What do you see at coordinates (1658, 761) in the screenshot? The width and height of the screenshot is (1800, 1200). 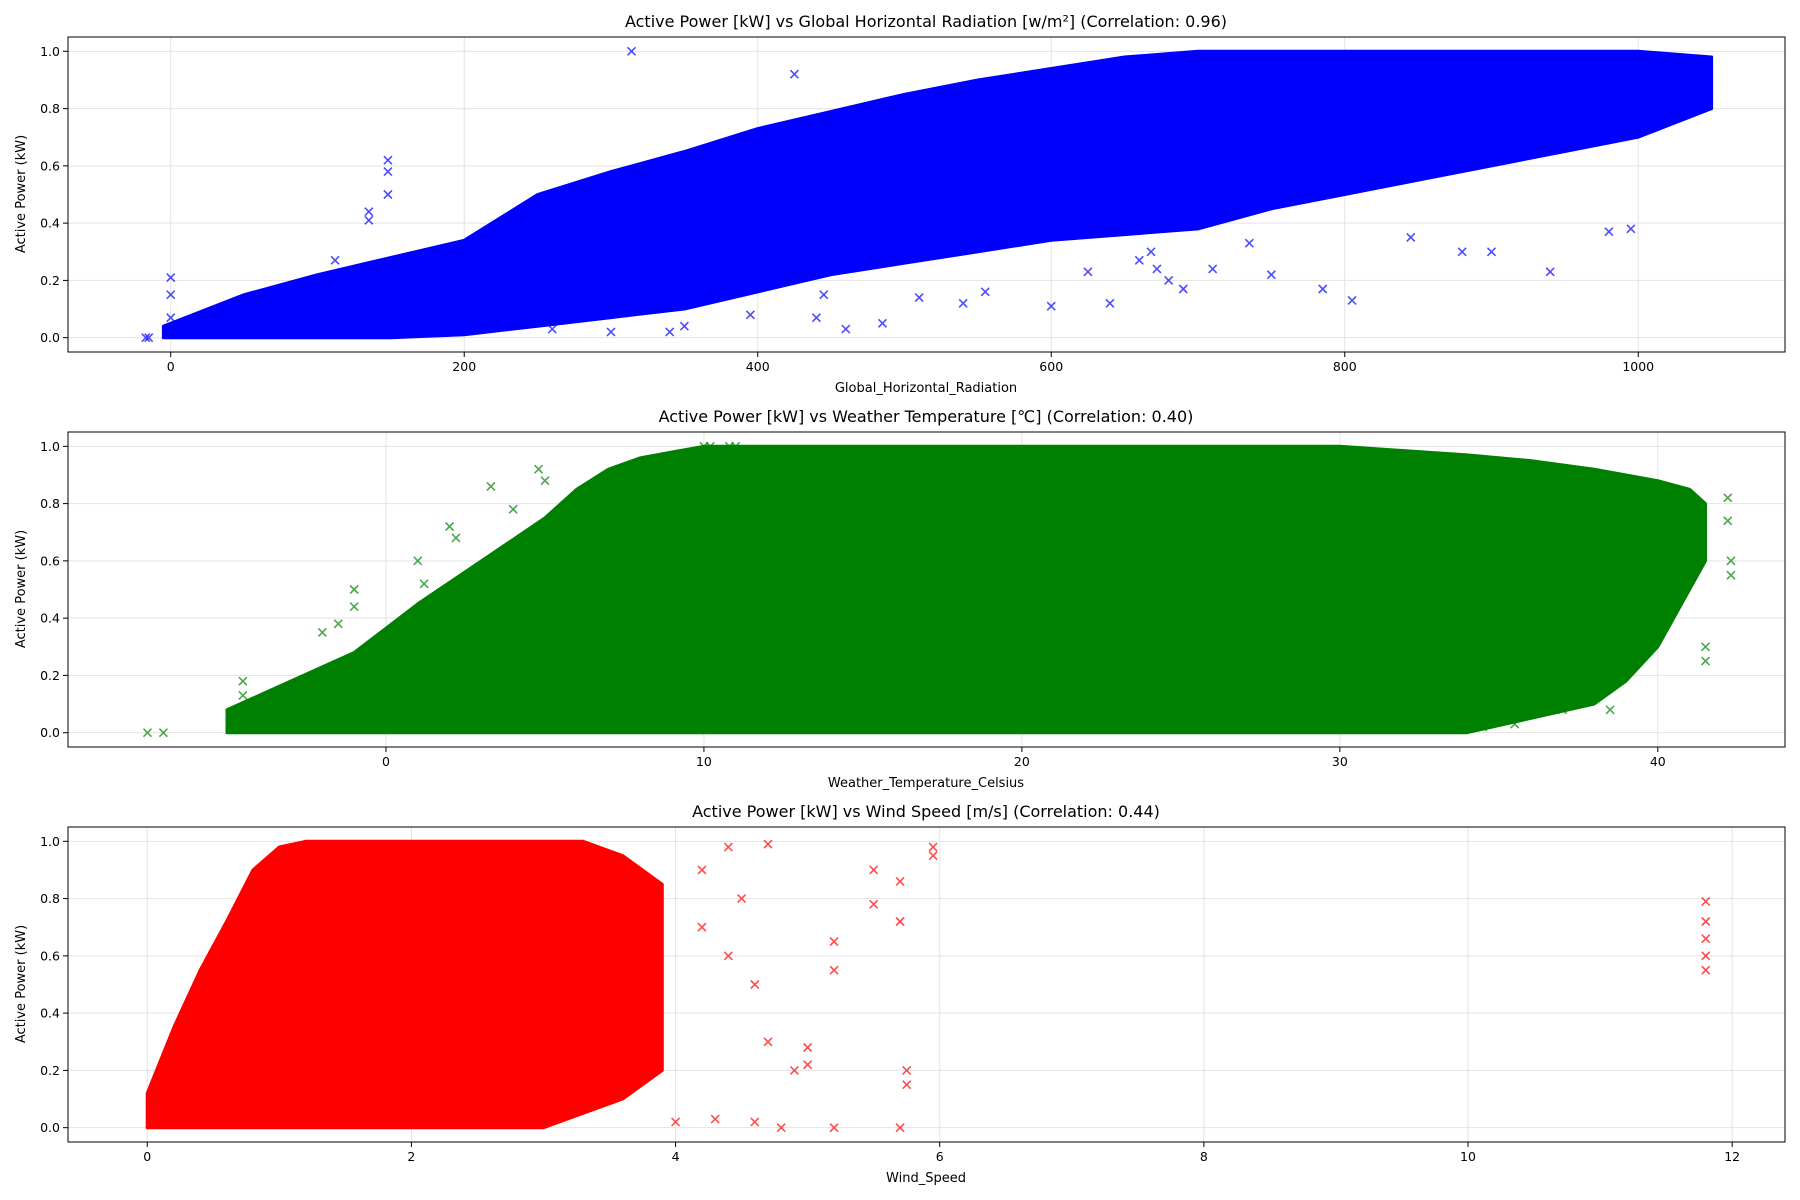 I see `x-tick-label: 40` at bounding box center [1658, 761].